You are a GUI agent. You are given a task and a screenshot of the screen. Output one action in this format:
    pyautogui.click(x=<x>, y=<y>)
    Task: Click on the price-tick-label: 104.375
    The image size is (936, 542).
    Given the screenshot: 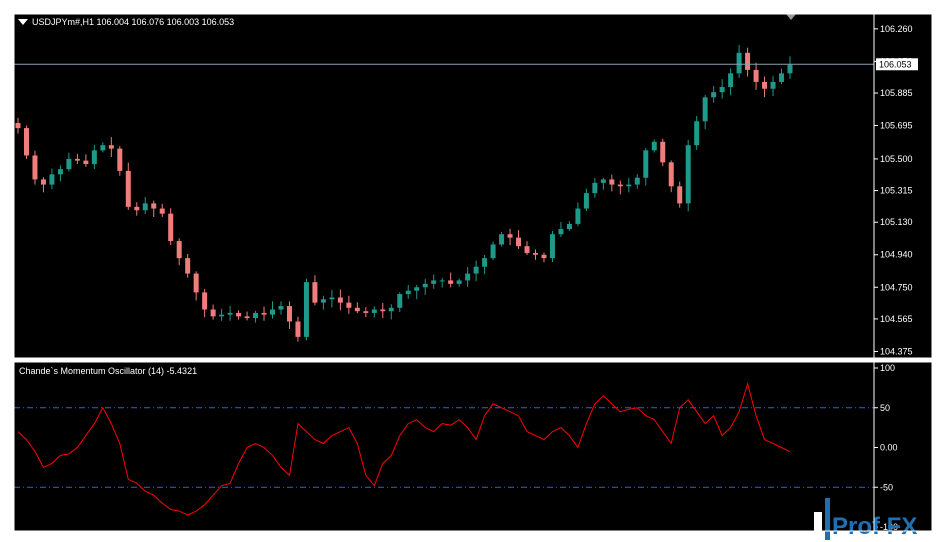 What is the action you would take?
    pyautogui.click(x=896, y=351)
    